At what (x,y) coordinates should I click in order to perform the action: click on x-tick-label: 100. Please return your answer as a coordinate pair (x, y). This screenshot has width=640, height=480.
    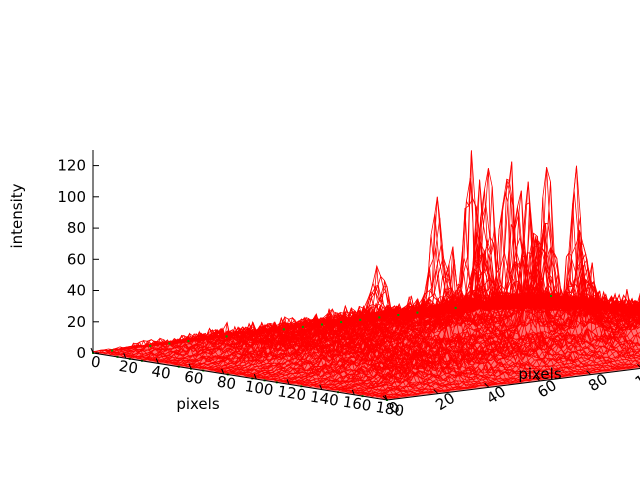
    Looking at the image, I should click on (259, 388).